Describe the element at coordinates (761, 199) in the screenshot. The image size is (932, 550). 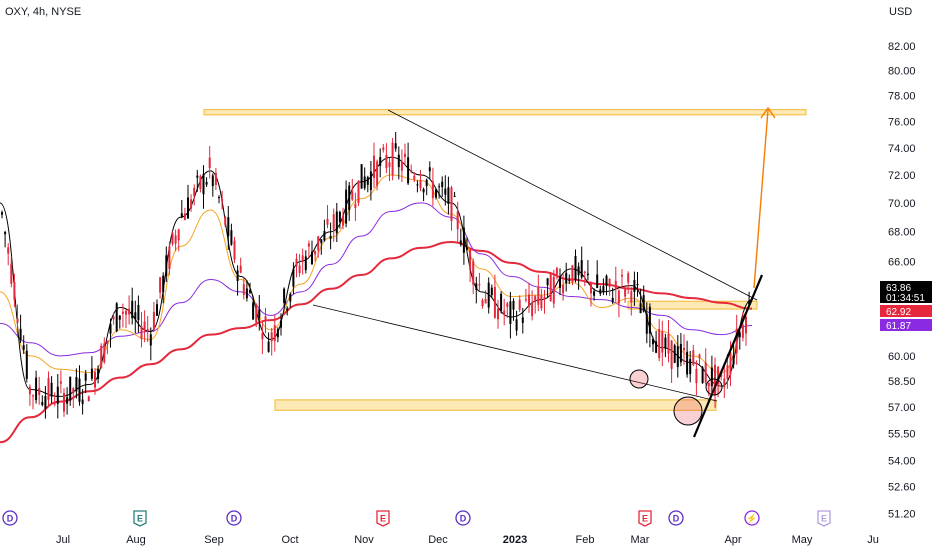
I see `projection-arrow` at that location.